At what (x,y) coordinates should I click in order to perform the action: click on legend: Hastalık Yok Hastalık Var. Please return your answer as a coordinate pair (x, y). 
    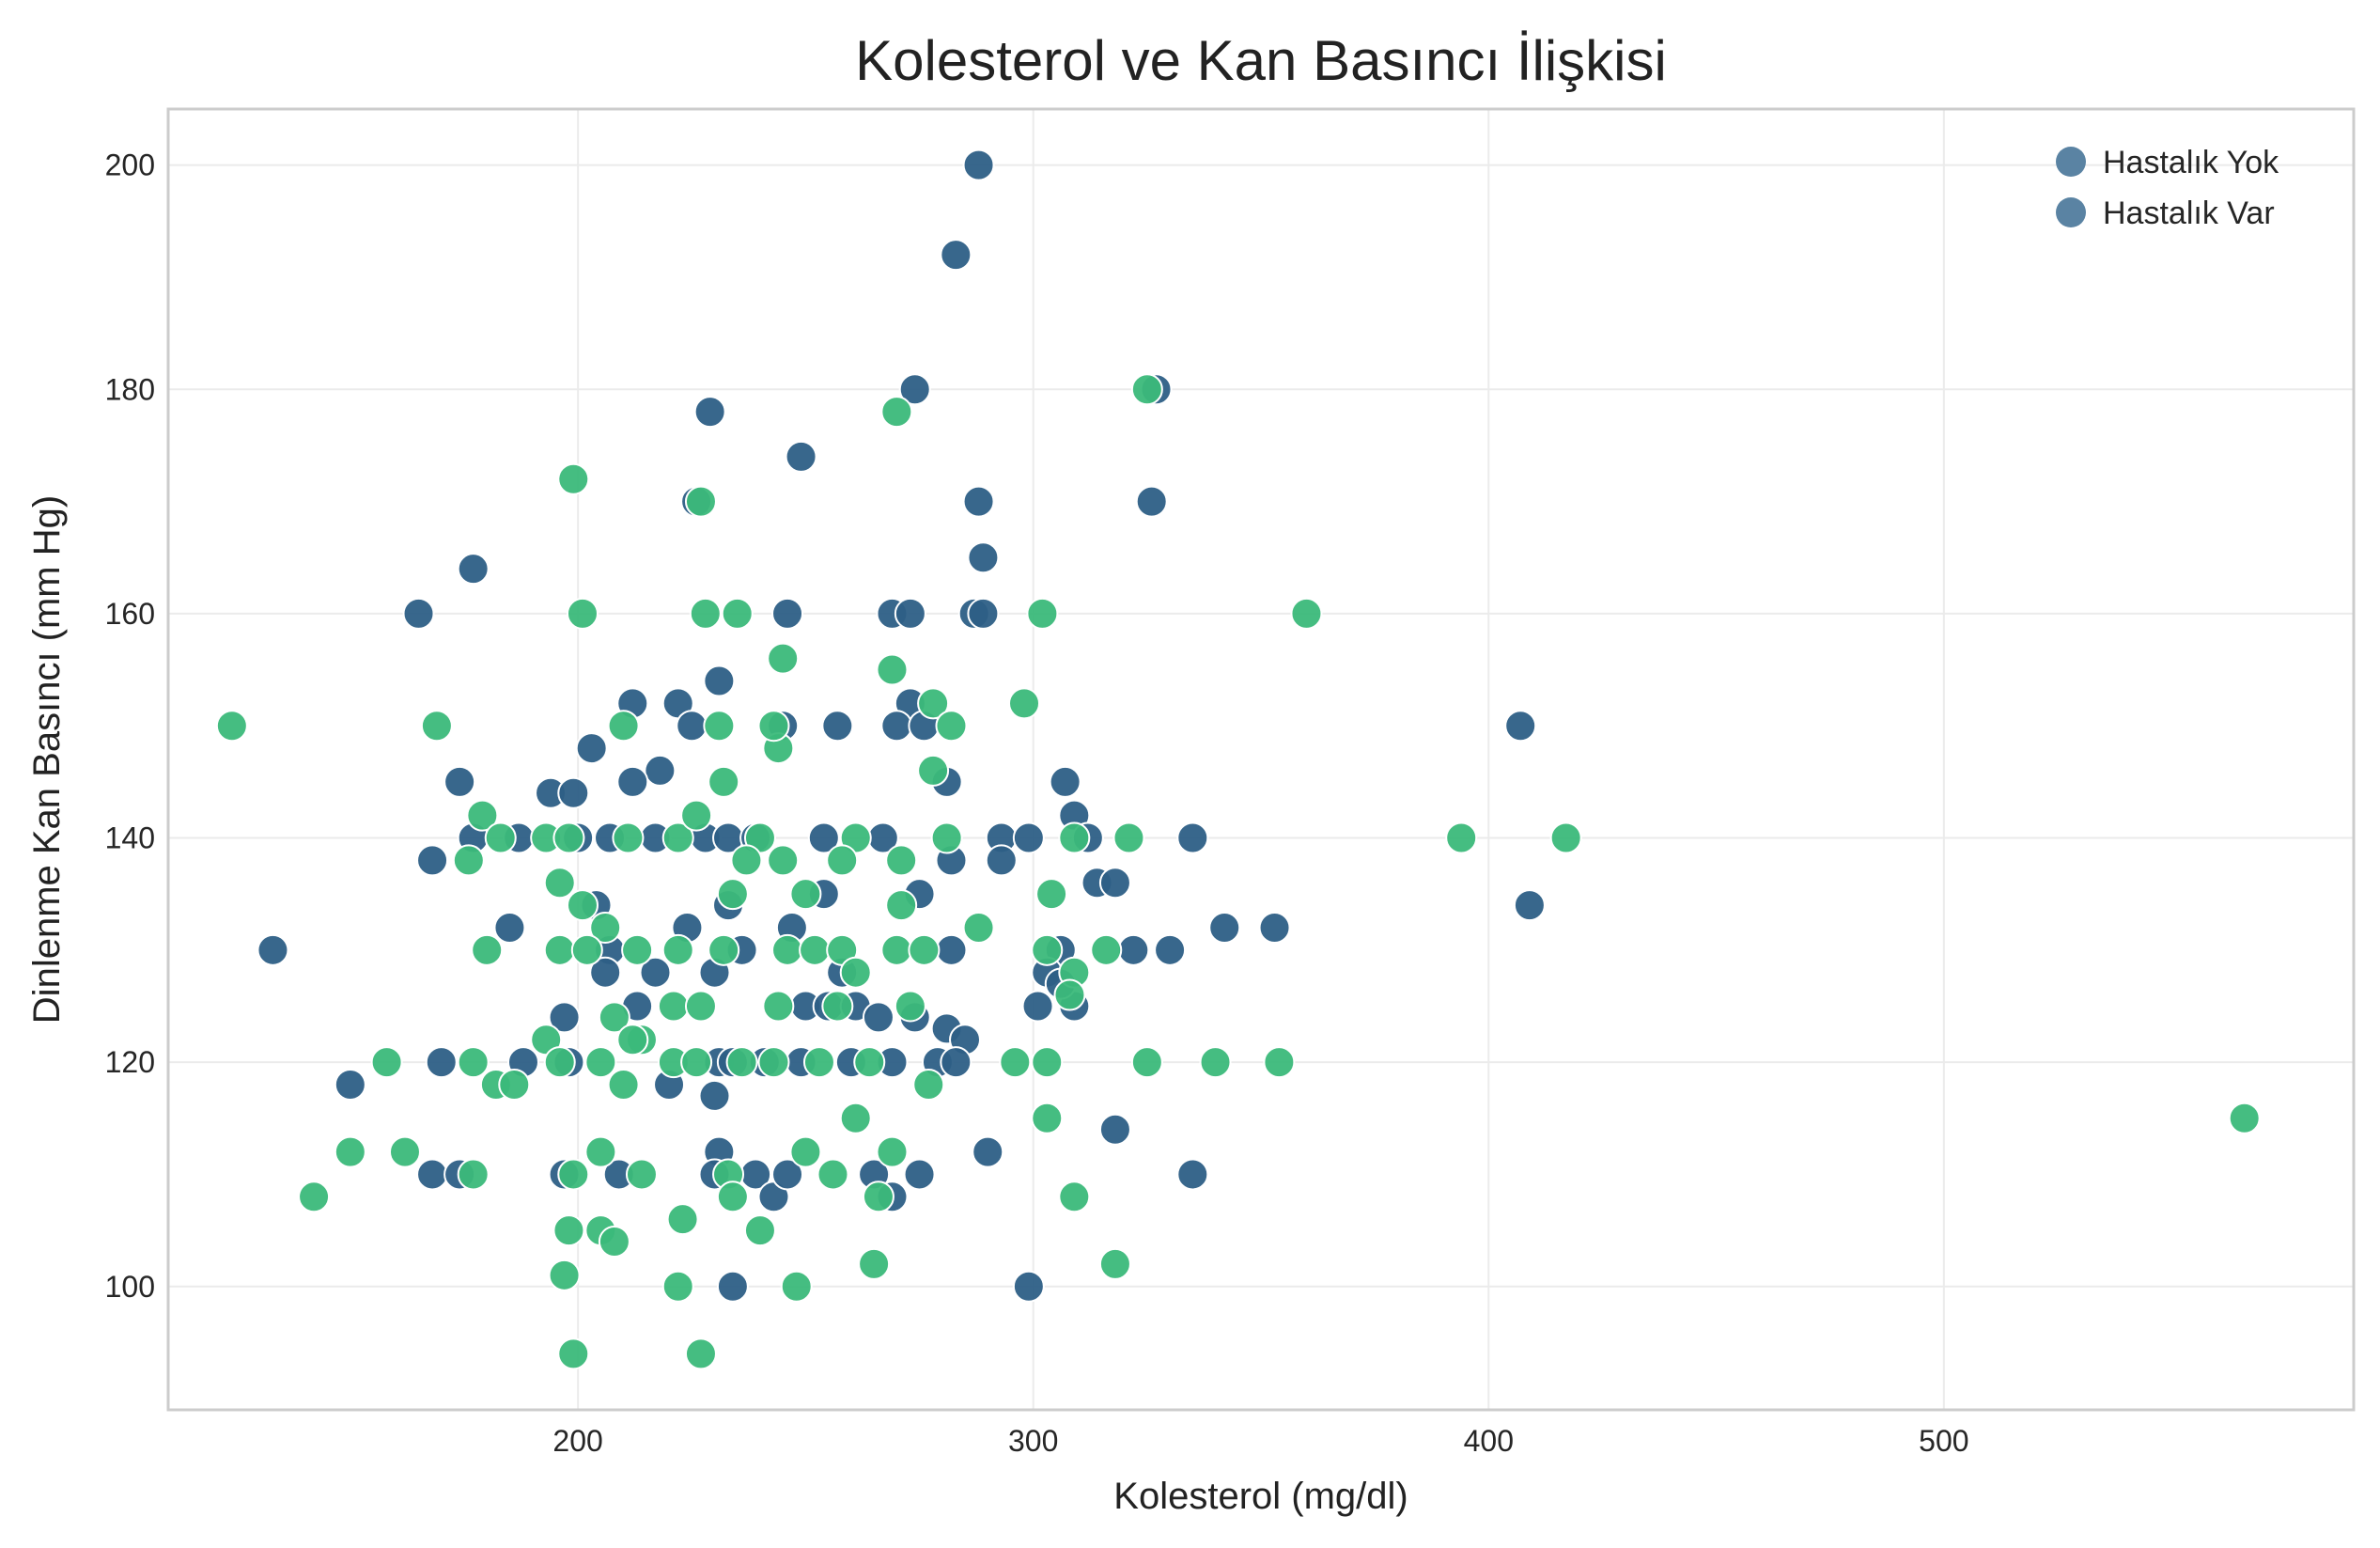
    Looking at the image, I should click on (2167, 188).